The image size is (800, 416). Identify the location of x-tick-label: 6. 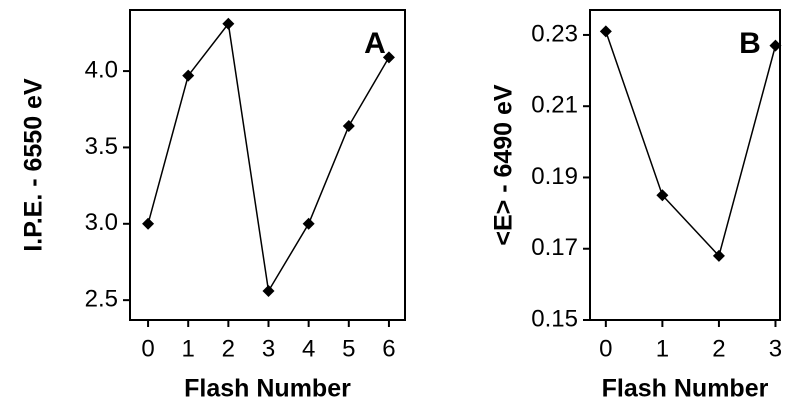
(388, 348).